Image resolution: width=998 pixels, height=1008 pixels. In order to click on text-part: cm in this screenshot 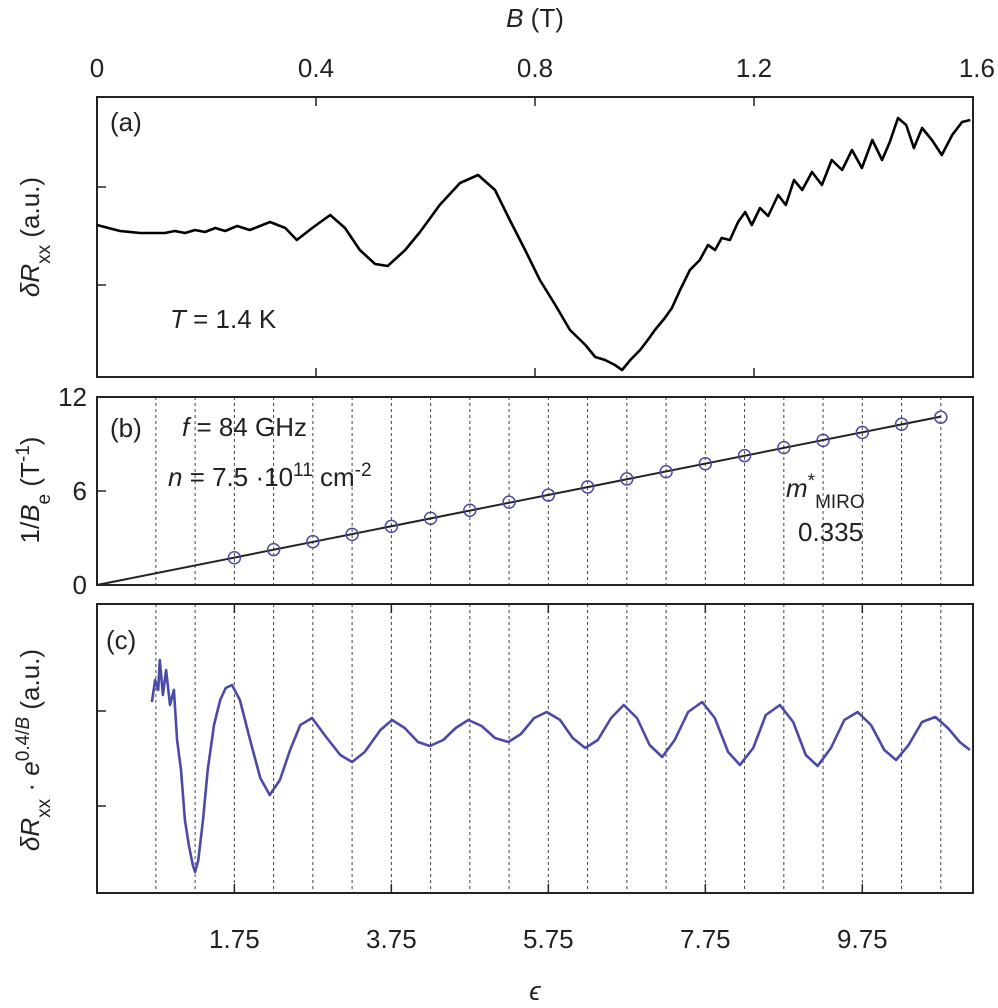, I will do `click(334, 477)`.